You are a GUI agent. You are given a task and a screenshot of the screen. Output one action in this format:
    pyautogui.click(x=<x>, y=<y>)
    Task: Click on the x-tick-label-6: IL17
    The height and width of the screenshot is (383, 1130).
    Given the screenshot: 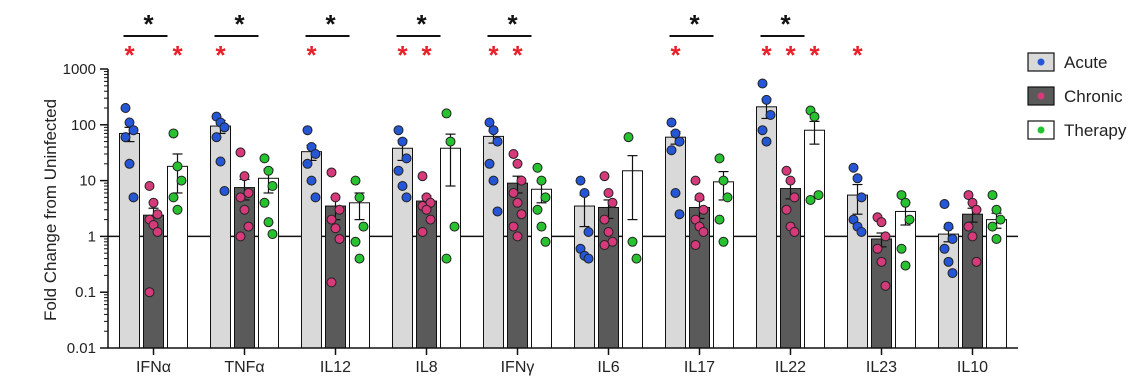 What is the action you would take?
    pyautogui.click(x=699, y=367)
    